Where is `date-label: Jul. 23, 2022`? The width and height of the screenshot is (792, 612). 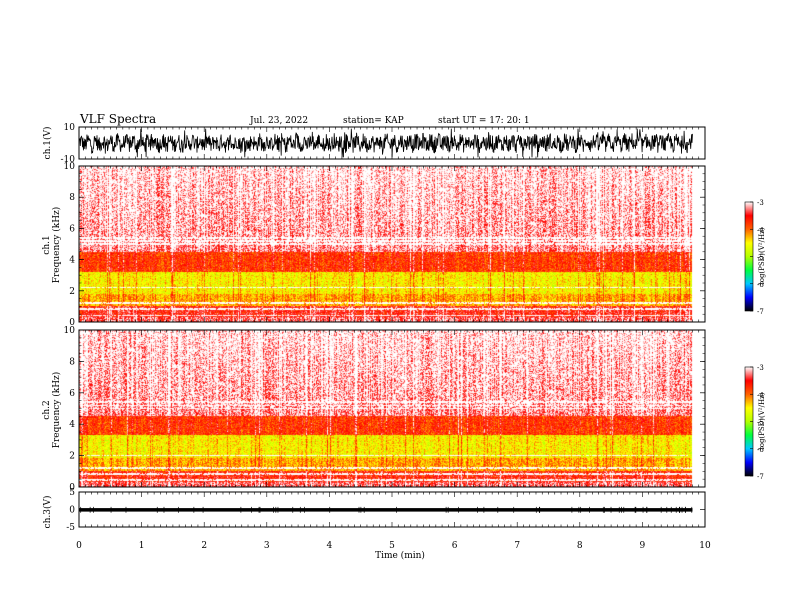
date-label: Jul. 23, 2022 is located at coordinates (278, 121).